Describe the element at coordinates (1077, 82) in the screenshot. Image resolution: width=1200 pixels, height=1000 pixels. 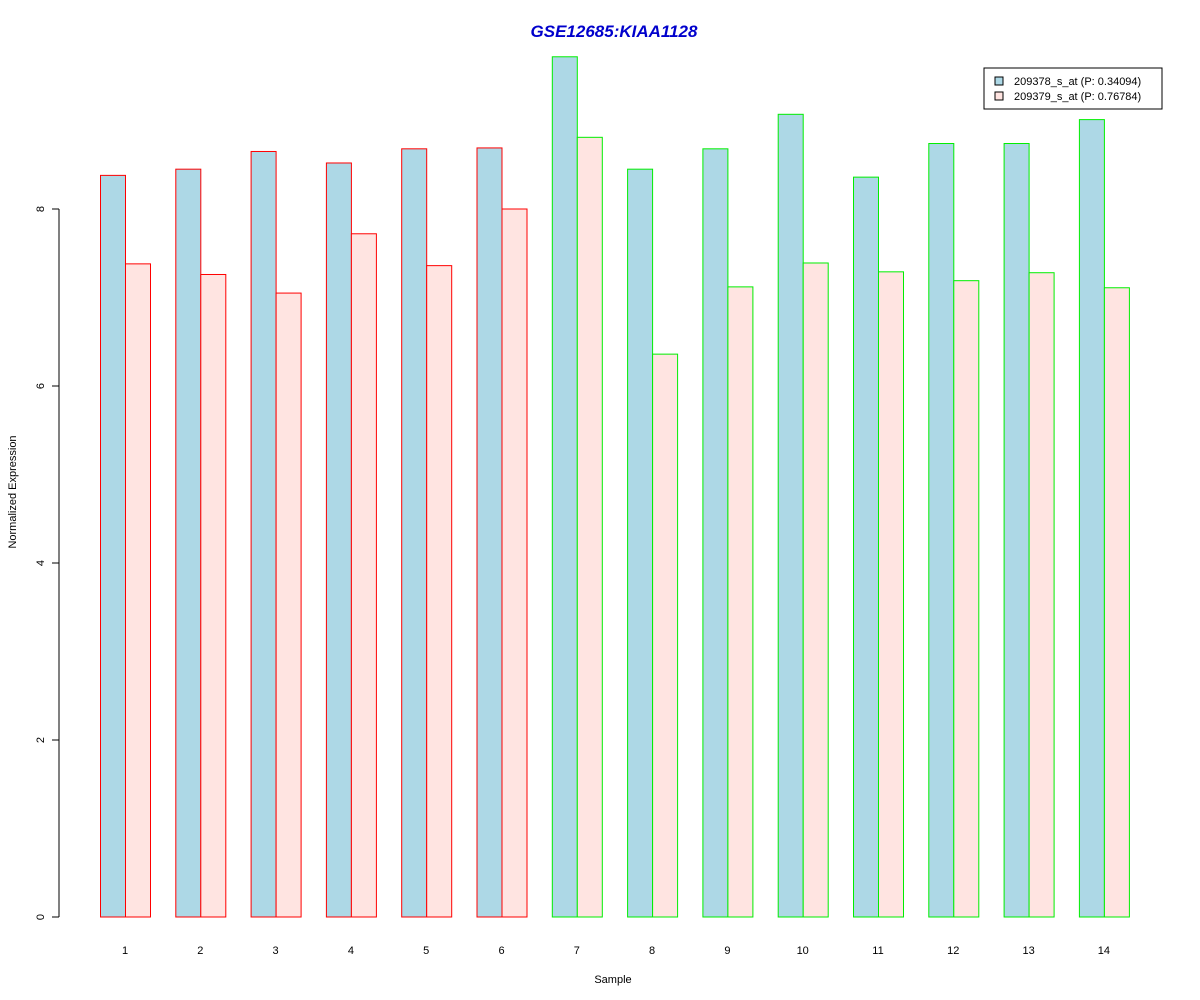
I see `legend-label-series-1: 209378_s_at (P: 0.34094)` at that location.